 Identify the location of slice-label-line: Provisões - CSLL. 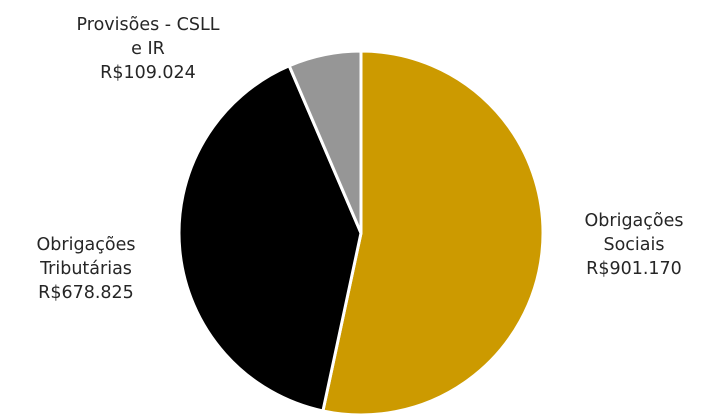
(148, 25).